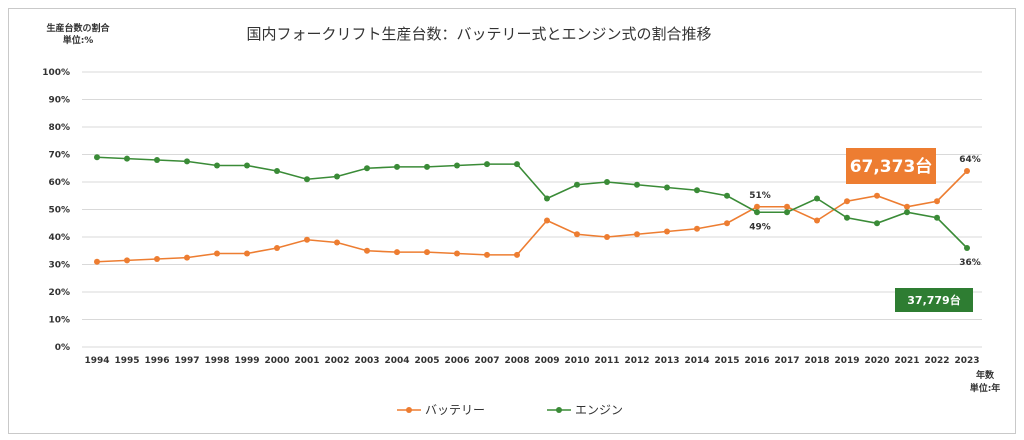 Image resolution: width=1024 pixels, height=440 pixels. What do you see at coordinates (216, 361) in the screenshot?
I see `x-tick-label: 1998` at bounding box center [216, 361].